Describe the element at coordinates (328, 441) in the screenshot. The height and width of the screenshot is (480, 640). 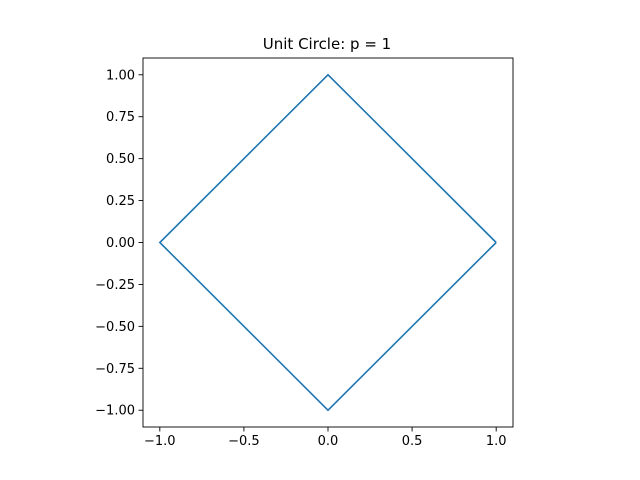
I see `x-tick-label: 0.0` at that location.